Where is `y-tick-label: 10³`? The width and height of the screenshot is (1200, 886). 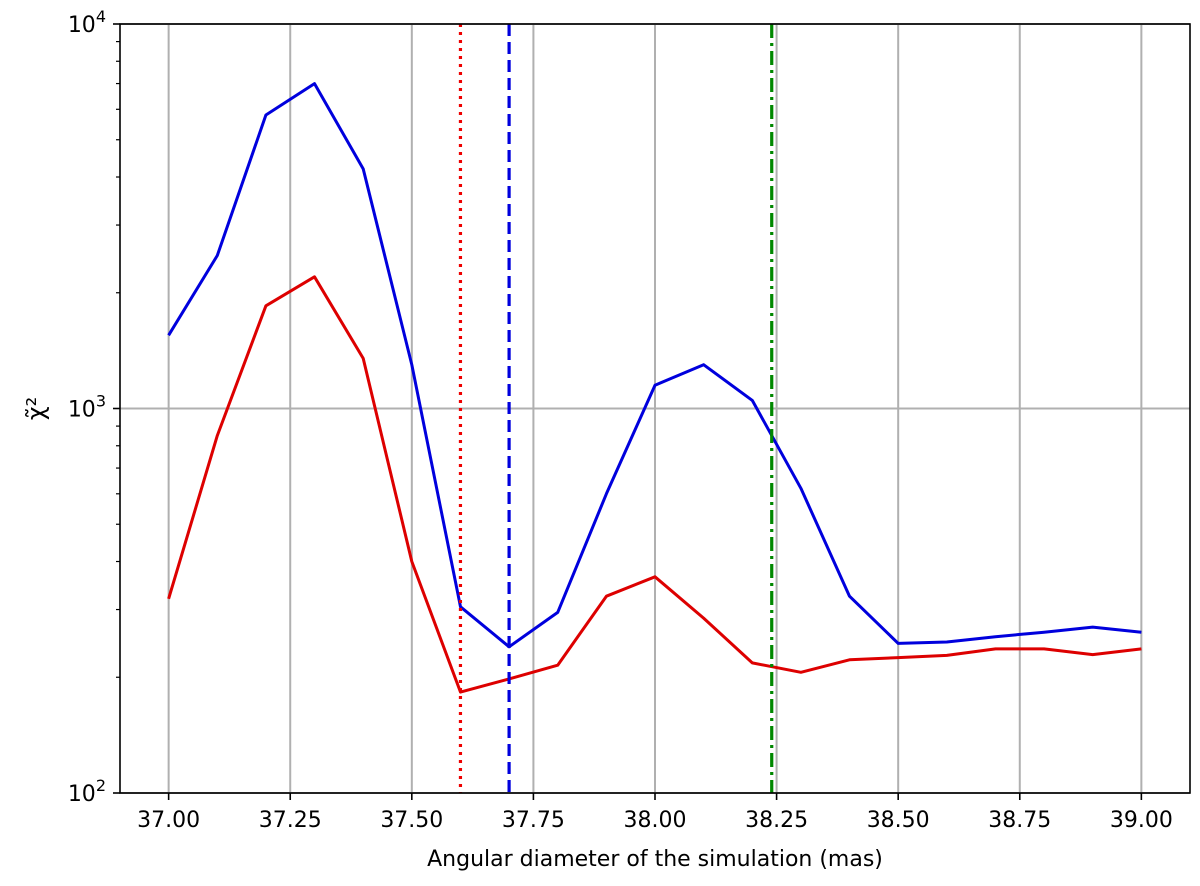
y-tick-label: 10³ is located at coordinates (87, 407).